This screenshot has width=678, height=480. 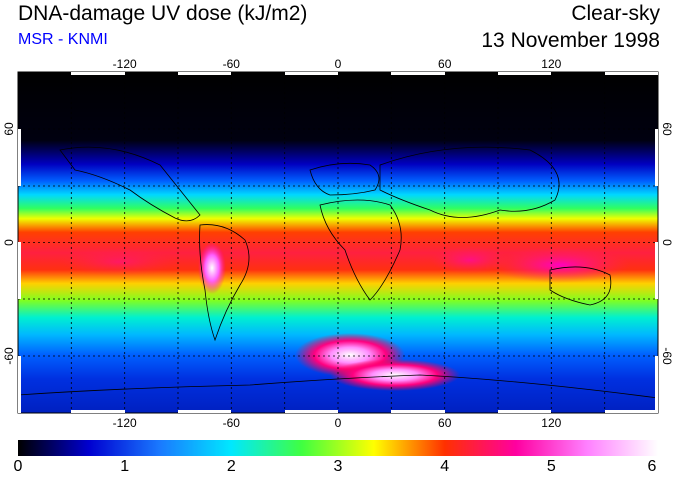 I want to click on lon-tick-top: -60, so click(x=232, y=64).